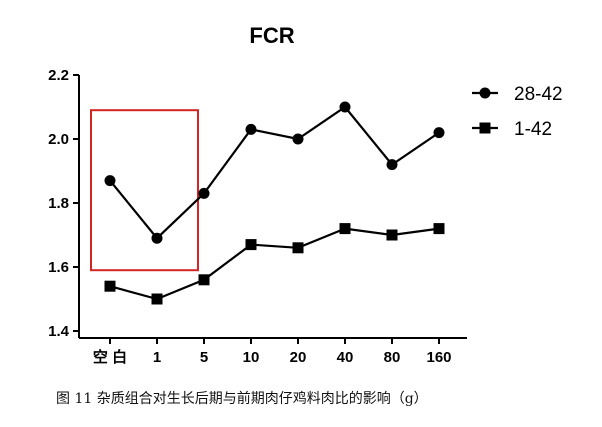  I want to click on x-tick-label: 10, so click(251, 357).